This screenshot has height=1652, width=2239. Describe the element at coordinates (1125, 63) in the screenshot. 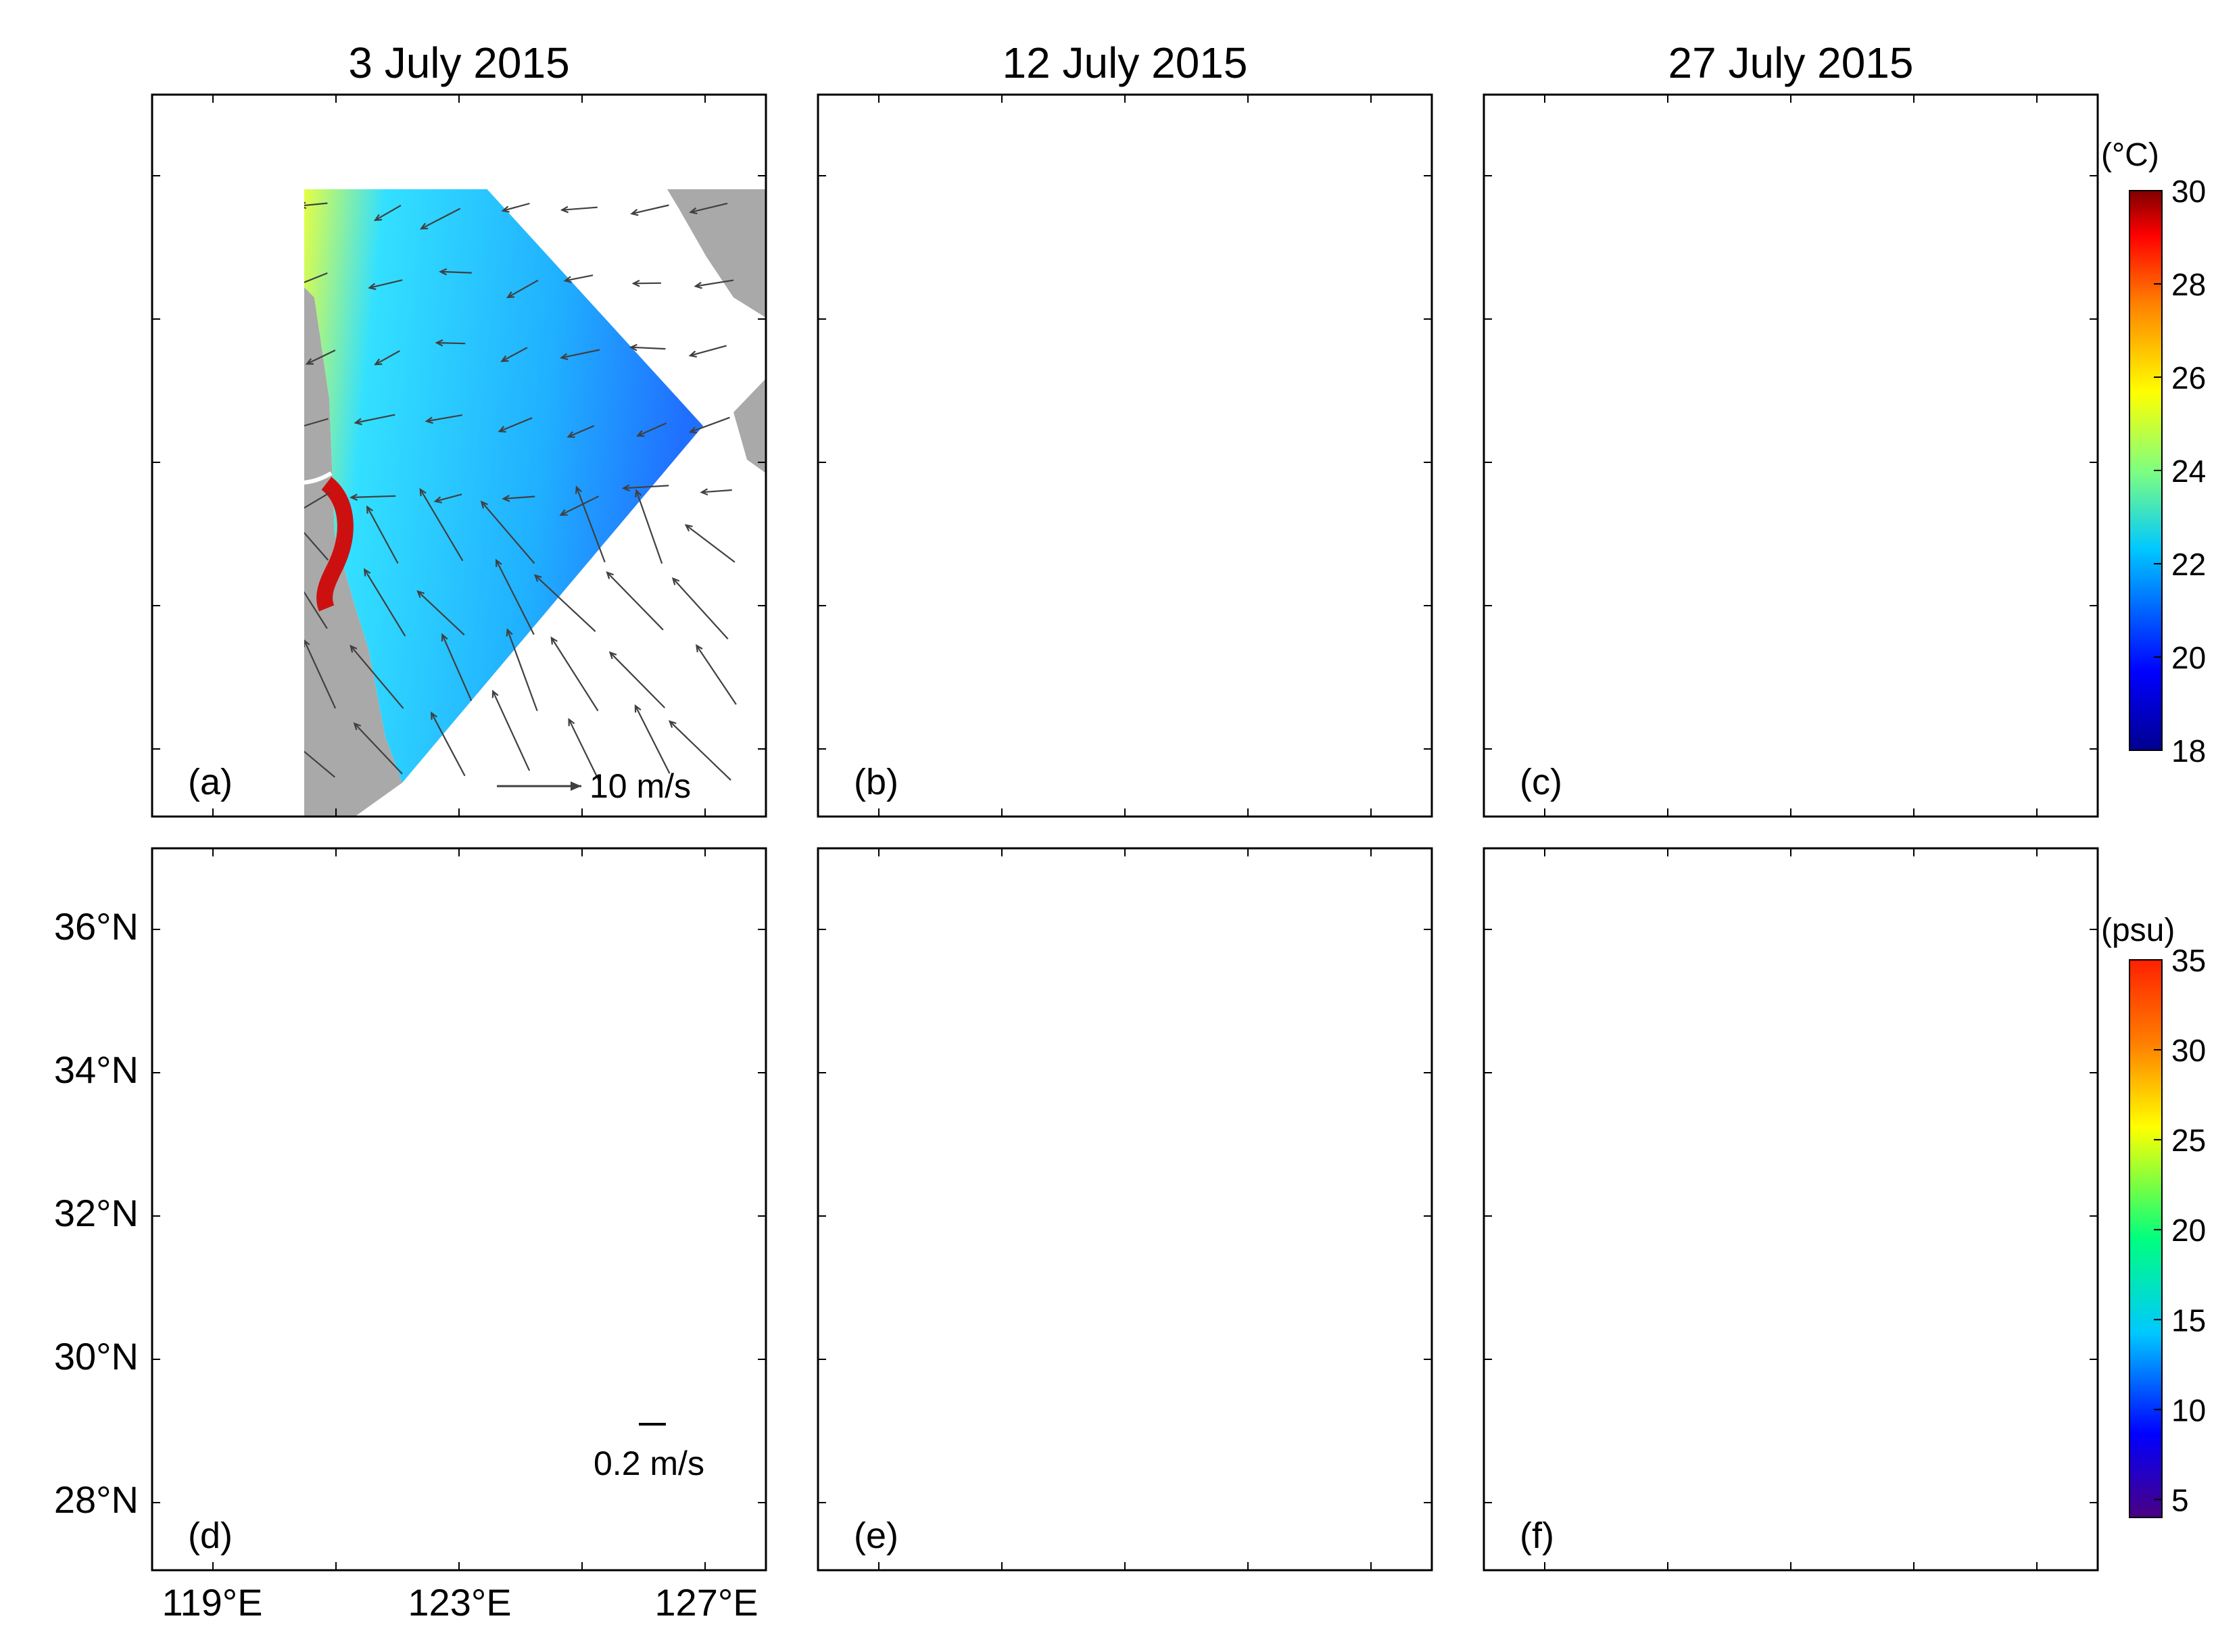

I see `column-title-2: 12 July 2015` at that location.